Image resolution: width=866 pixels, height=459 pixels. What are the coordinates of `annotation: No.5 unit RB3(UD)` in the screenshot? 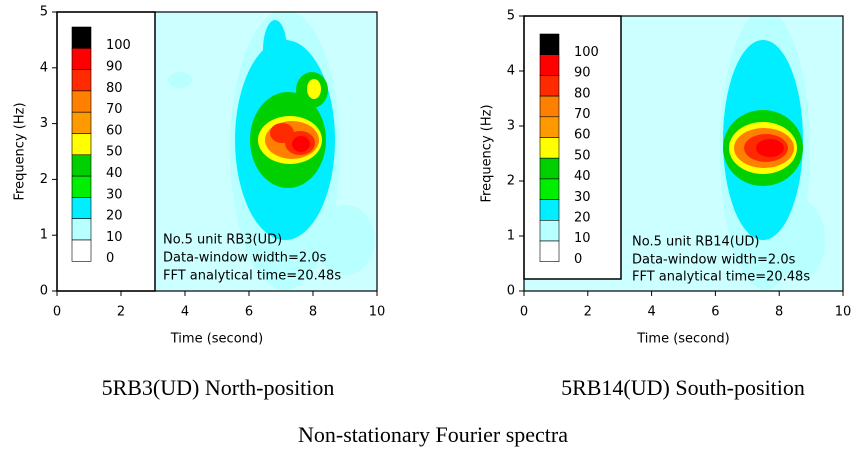 It's located at (222, 240).